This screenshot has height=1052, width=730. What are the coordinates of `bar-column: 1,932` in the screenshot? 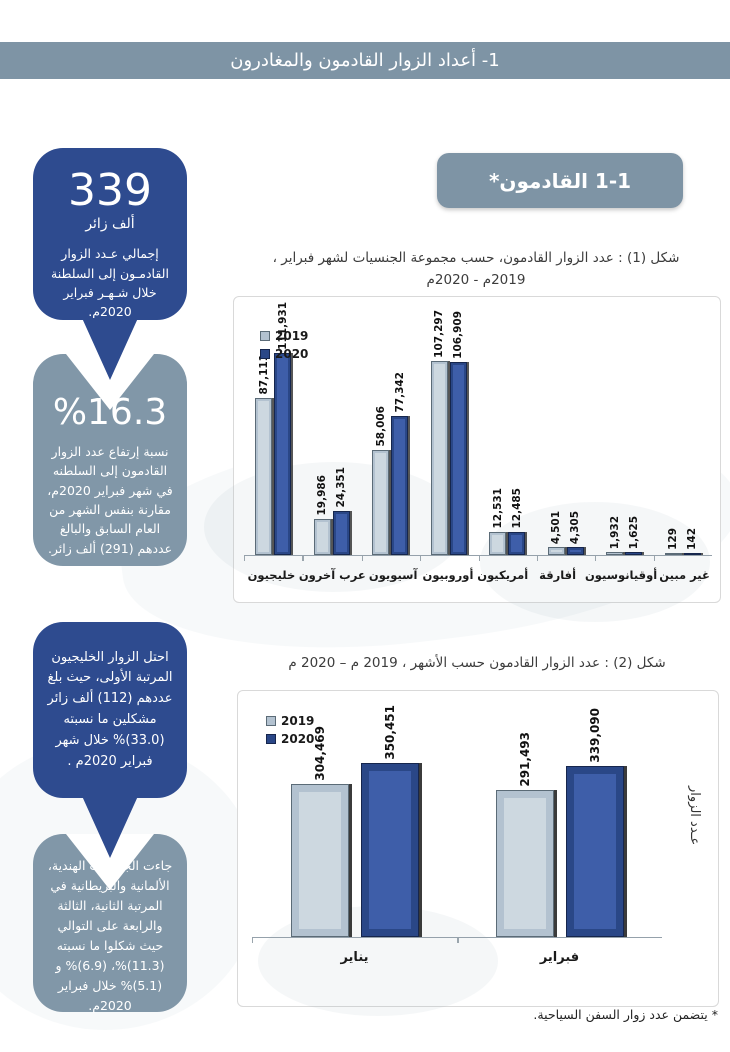 It's located at (615, 428).